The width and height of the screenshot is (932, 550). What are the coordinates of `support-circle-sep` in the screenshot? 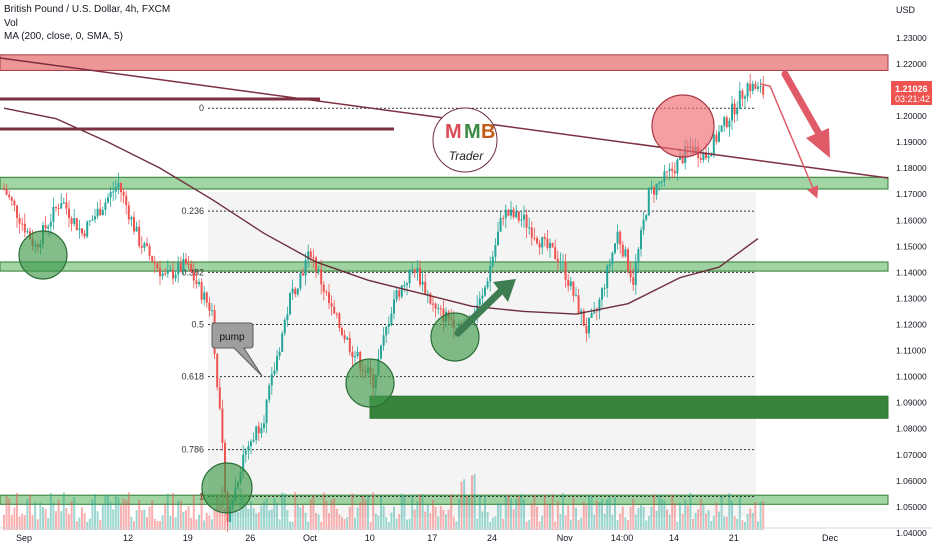 It's located at (43, 255).